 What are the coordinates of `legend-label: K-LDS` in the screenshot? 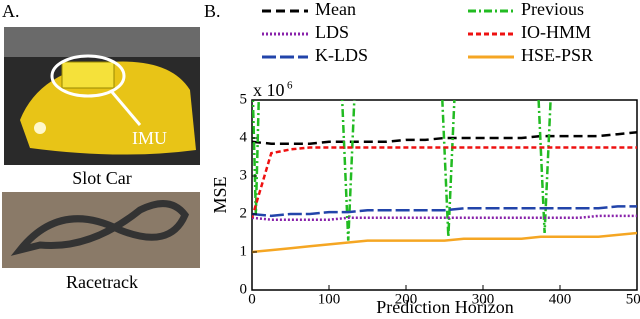 It's located at (341, 55).